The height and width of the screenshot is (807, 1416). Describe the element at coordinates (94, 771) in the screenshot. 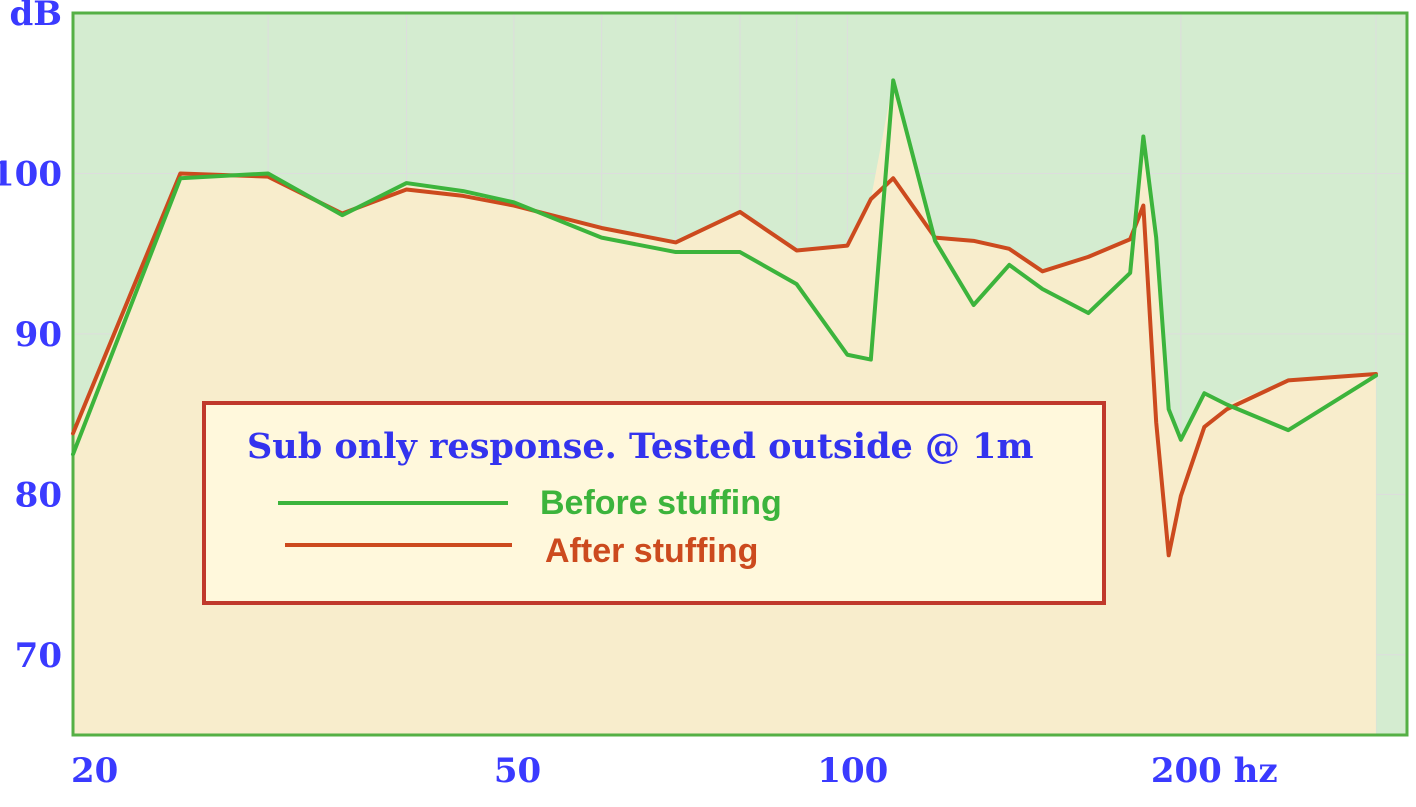

I see `x-tick-label: 20` at that location.